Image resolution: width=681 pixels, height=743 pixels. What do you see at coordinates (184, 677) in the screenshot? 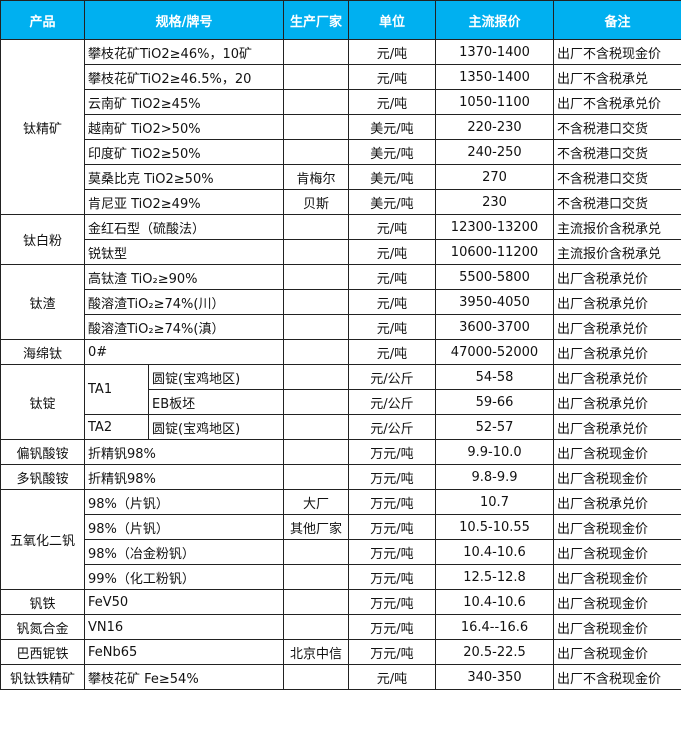
I see `spec-cell: 攀枝花矿 Fe≥54%` at bounding box center [184, 677].